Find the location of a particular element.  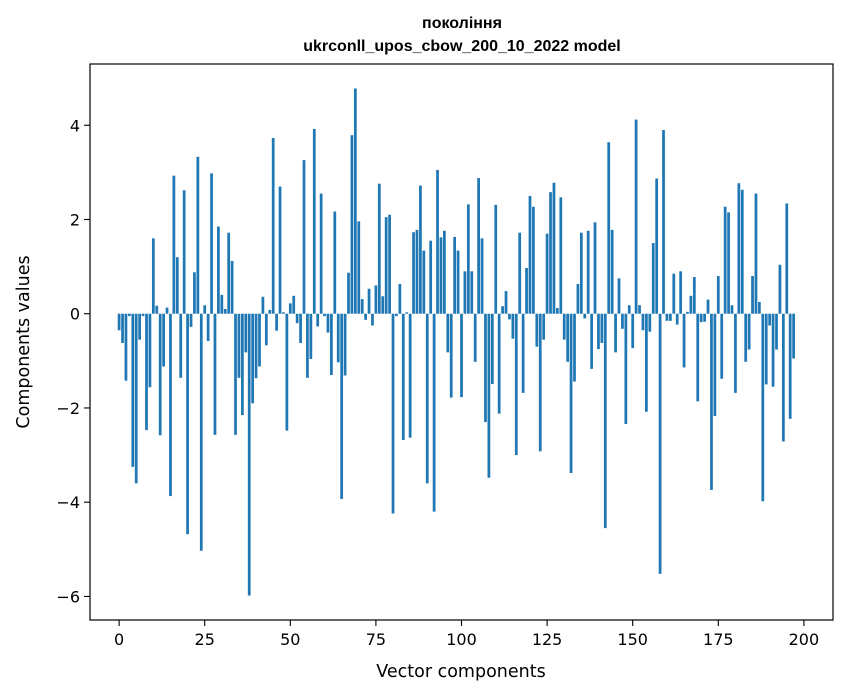

x-axis-ticks: 0 25 50 75 100 125 150 175 200 is located at coordinates (466, 634).